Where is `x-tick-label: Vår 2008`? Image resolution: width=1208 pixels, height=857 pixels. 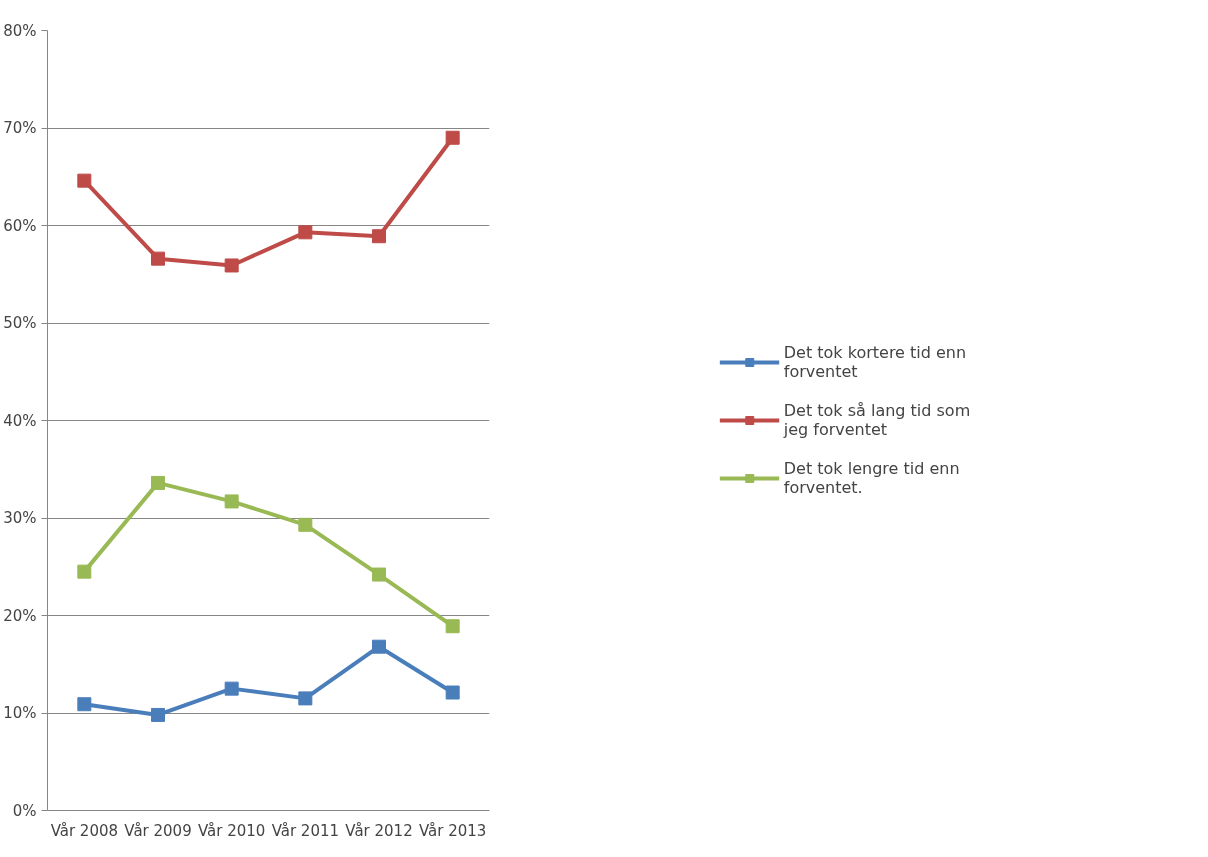
x-tick-label: Vår 2008 is located at coordinates (84, 830).